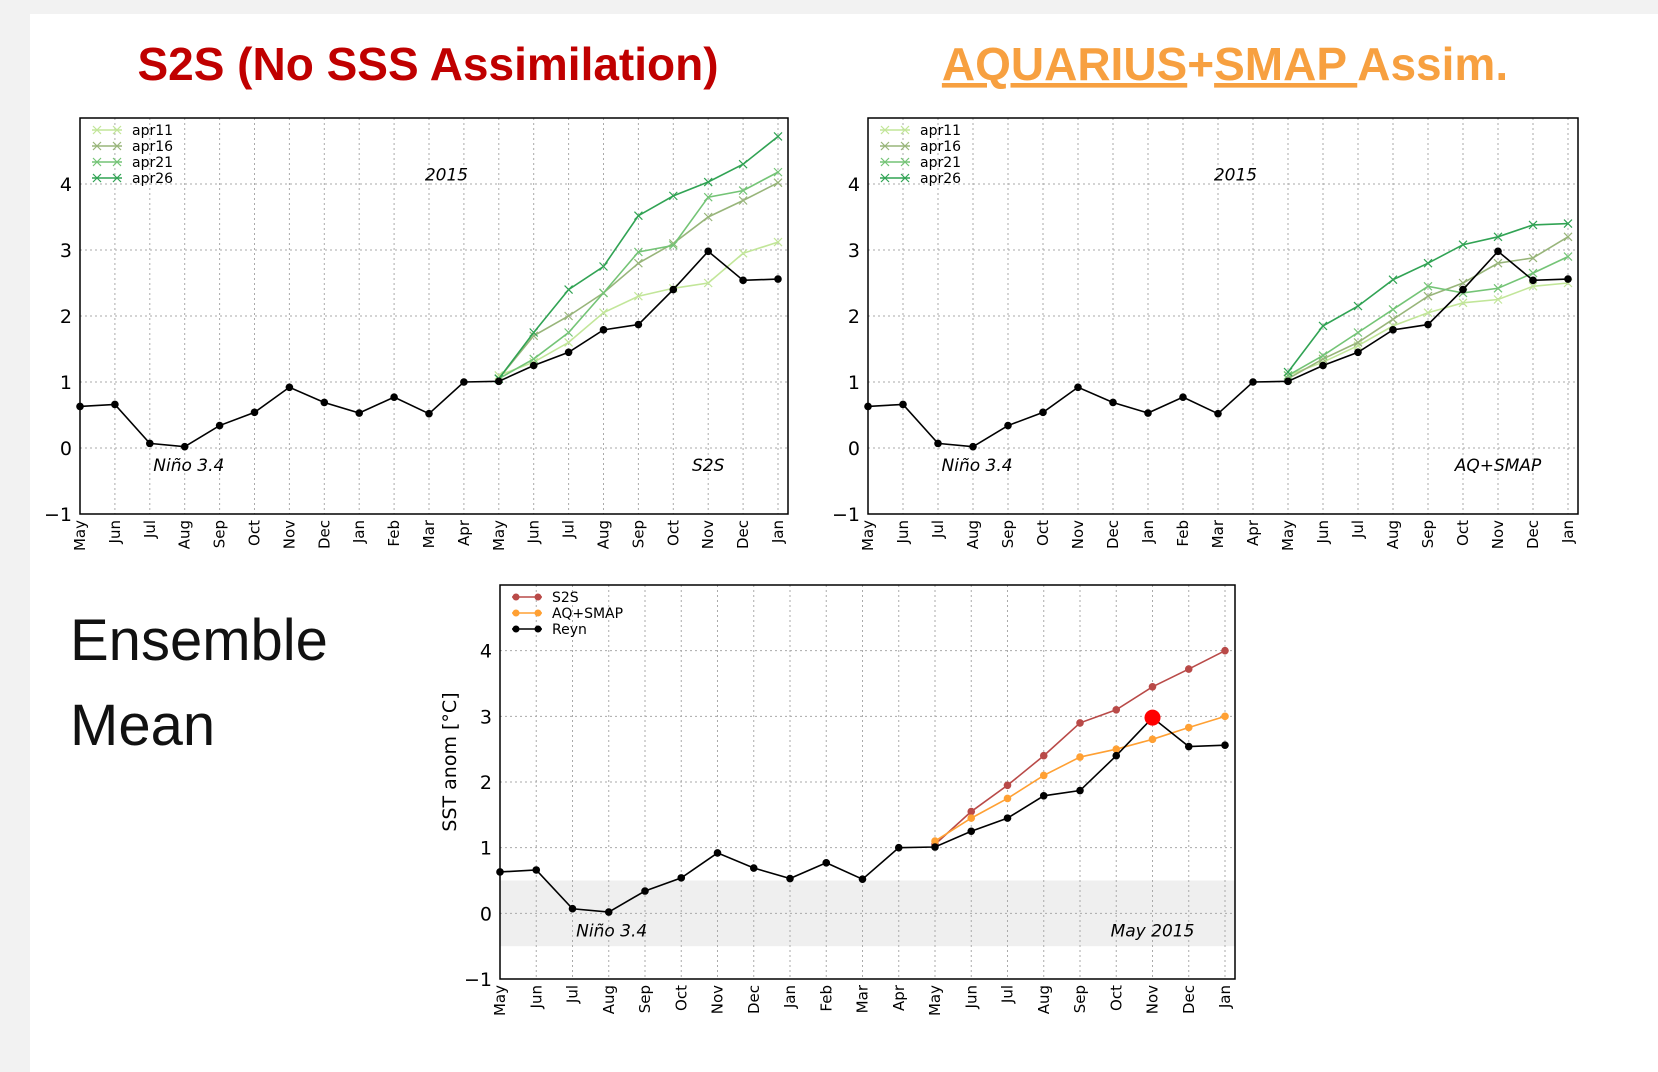 The image size is (1658, 1072). Describe the element at coordinates (1498, 466) in the screenshot. I see `run-label: AQ+SMAP` at that location.